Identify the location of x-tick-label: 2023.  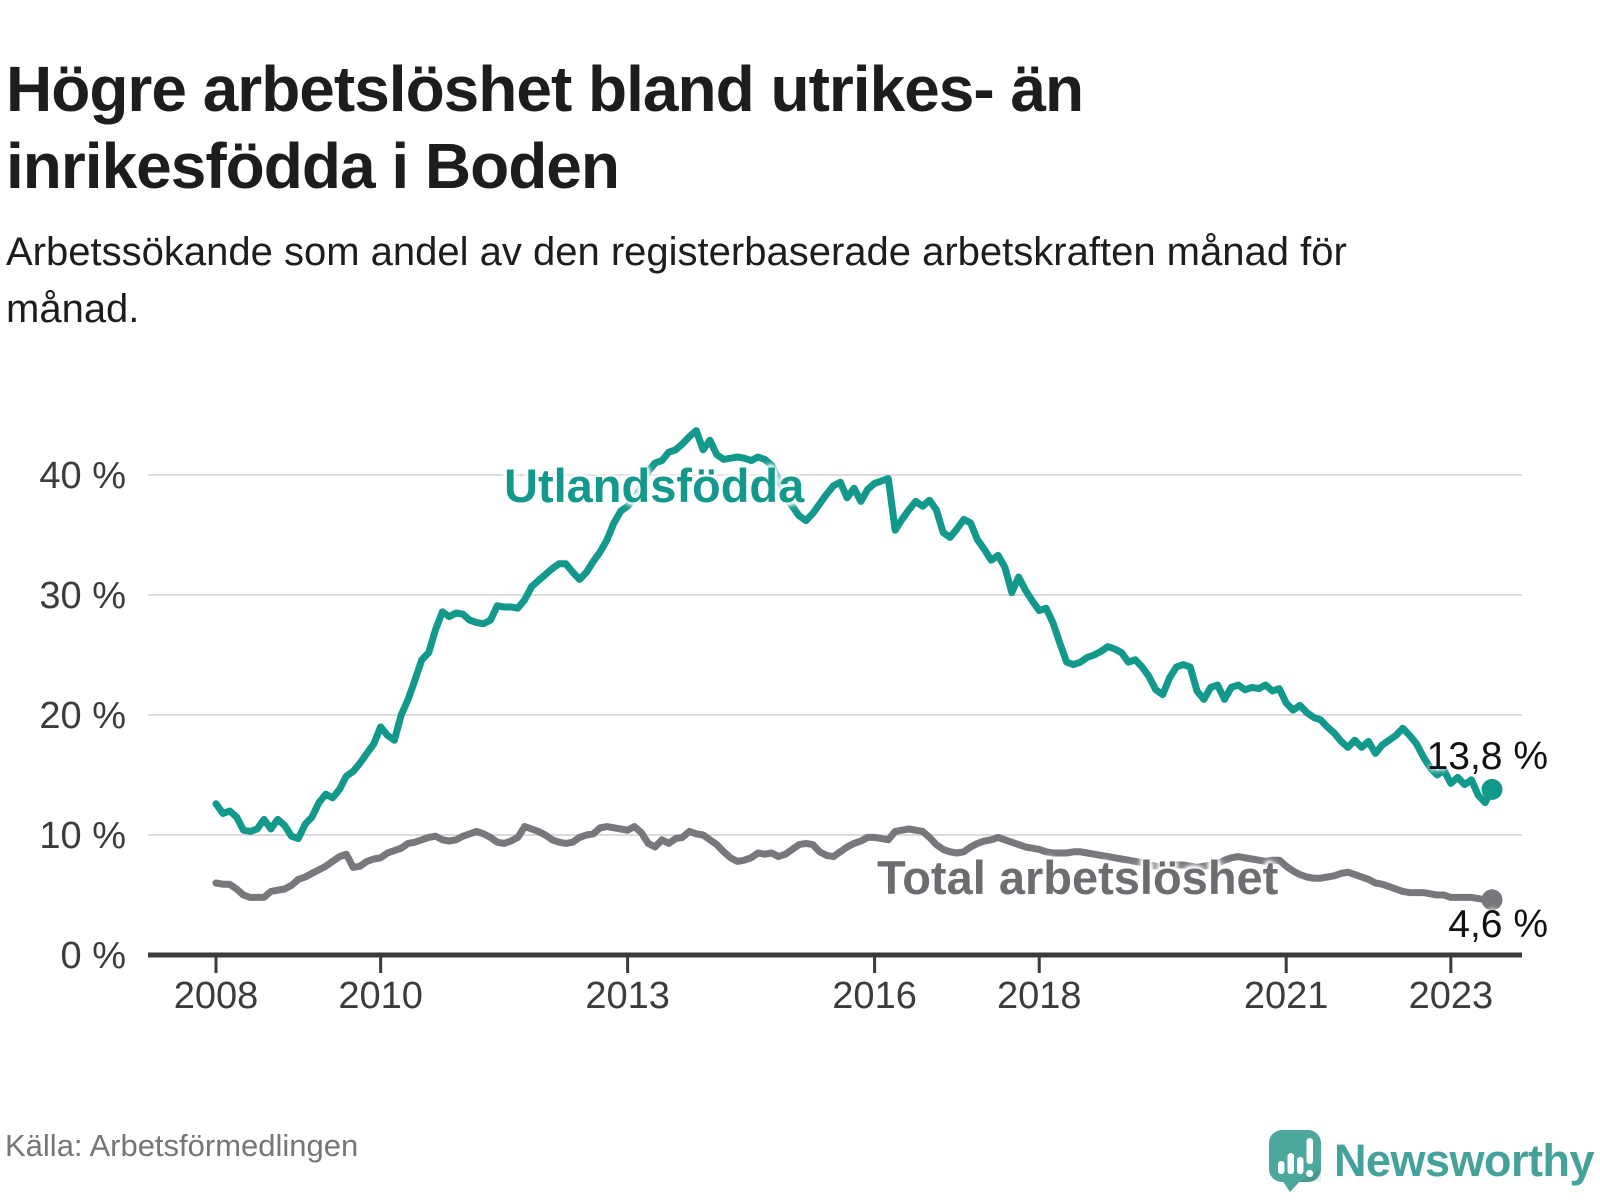
(1451, 996).